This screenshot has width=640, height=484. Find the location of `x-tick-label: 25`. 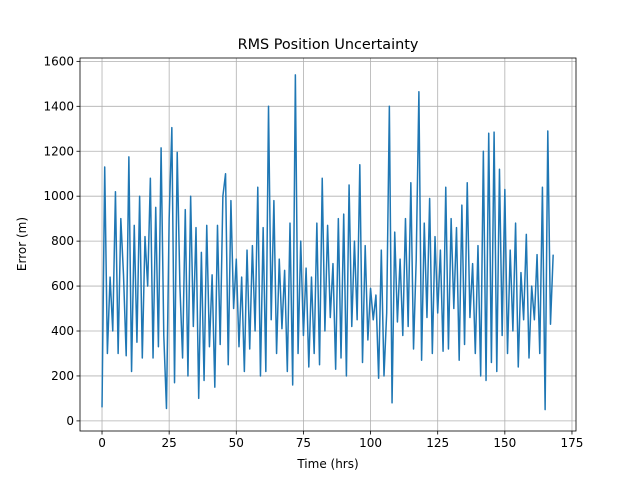

x-tick-label: 25 is located at coordinates (169, 443).